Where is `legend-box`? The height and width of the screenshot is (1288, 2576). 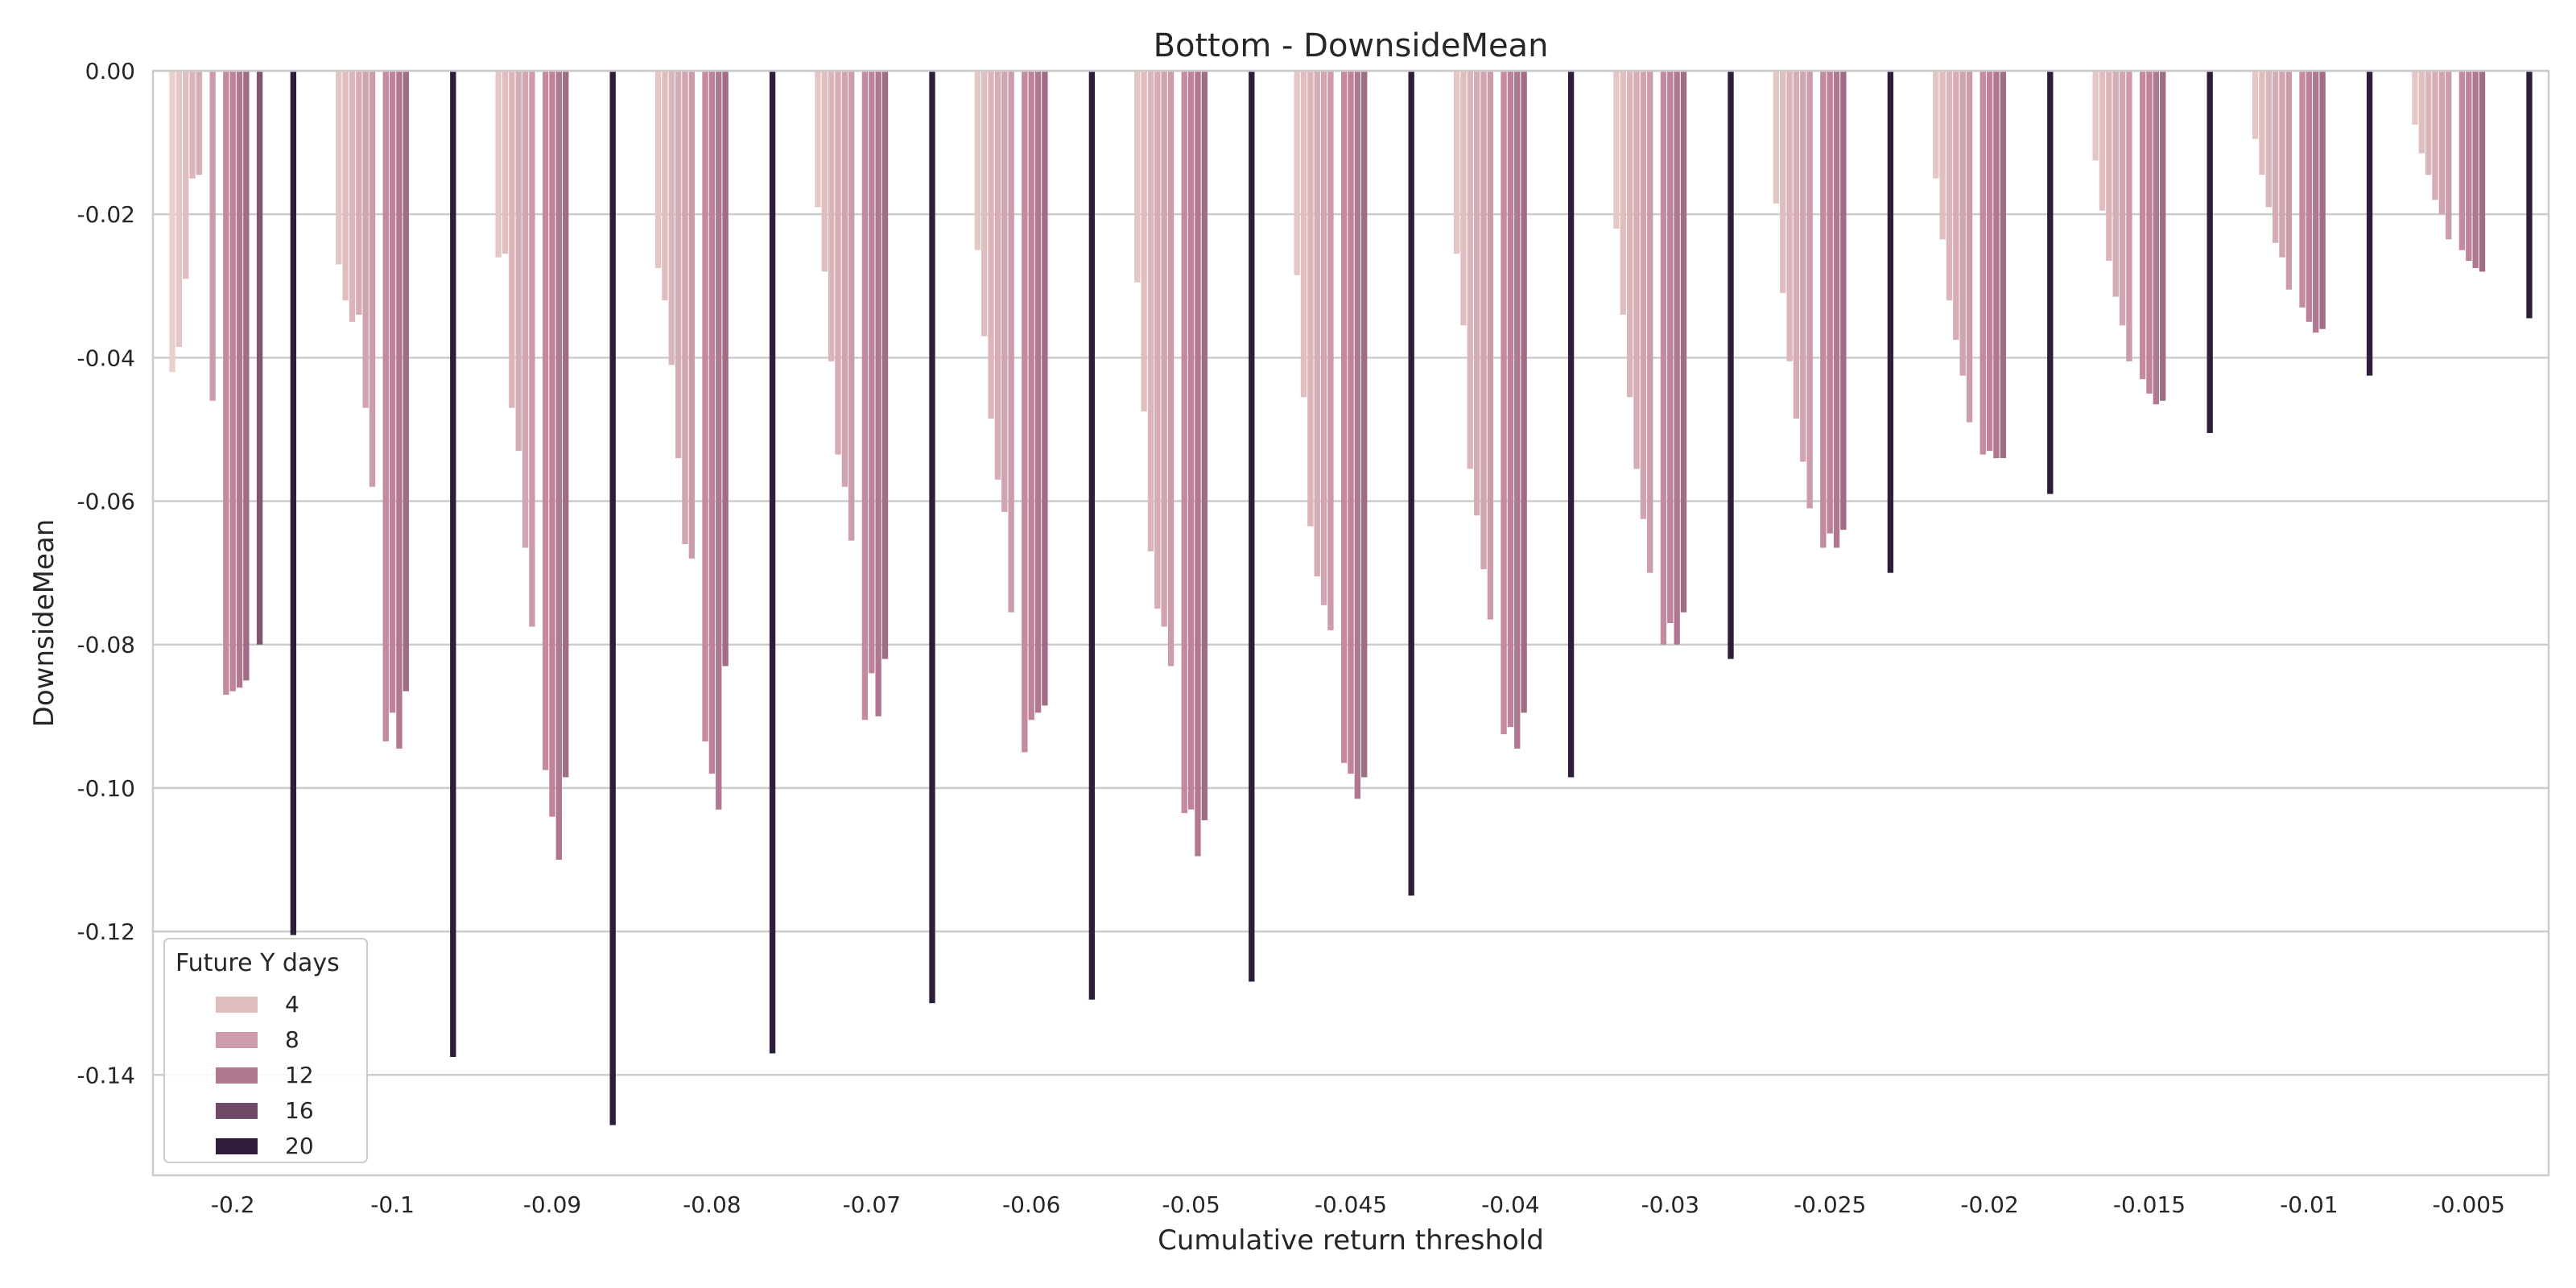
legend-box is located at coordinates (265, 1050).